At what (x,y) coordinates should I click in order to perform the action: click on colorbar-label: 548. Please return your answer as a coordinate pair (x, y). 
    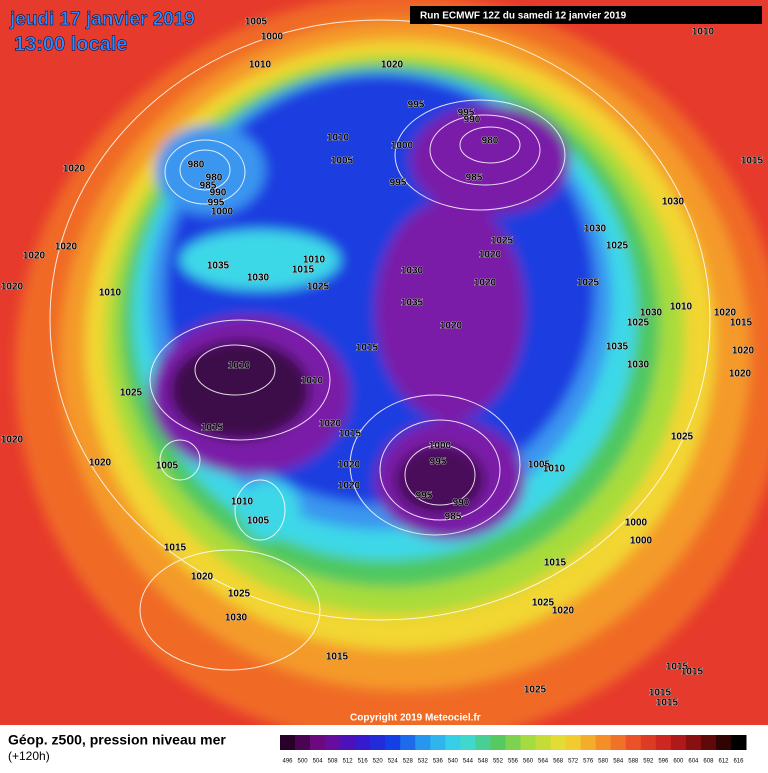
    Looking at the image, I should click on (483, 762).